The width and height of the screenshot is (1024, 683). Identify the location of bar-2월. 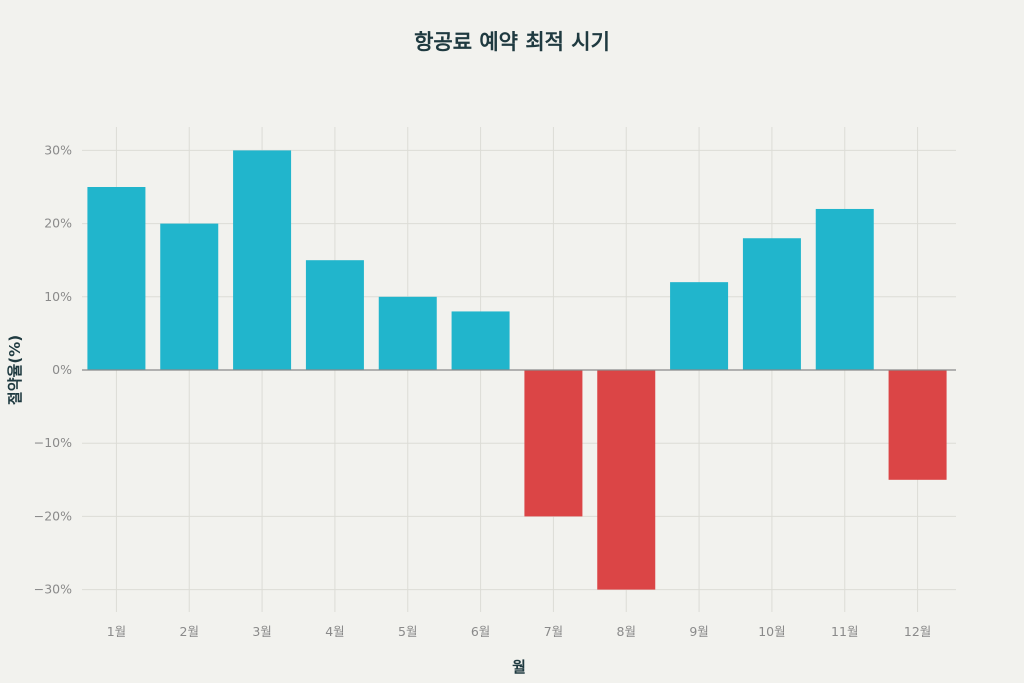
(189, 296).